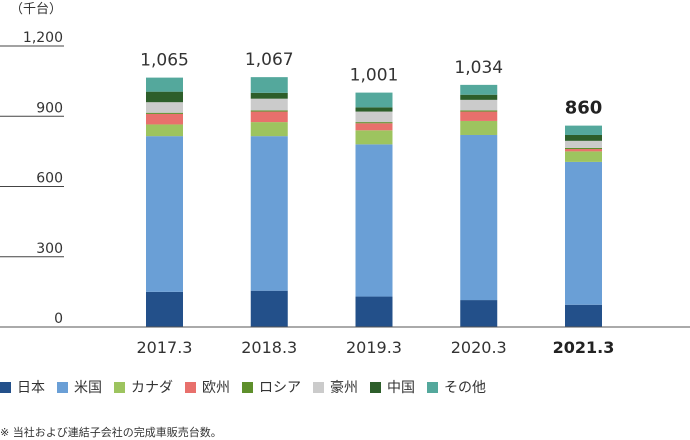  Describe the element at coordinates (269, 60) in the screenshot. I see `bar-total-label: 1,067` at that location.